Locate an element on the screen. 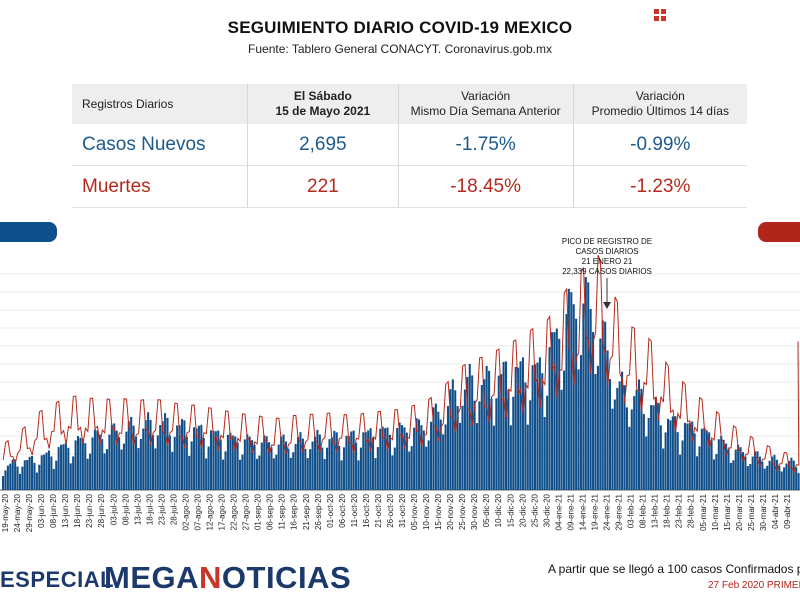 The height and width of the screenshot is (600, 800). x-tick-label: 23-feb-21 is located at coordinates (679, 510).